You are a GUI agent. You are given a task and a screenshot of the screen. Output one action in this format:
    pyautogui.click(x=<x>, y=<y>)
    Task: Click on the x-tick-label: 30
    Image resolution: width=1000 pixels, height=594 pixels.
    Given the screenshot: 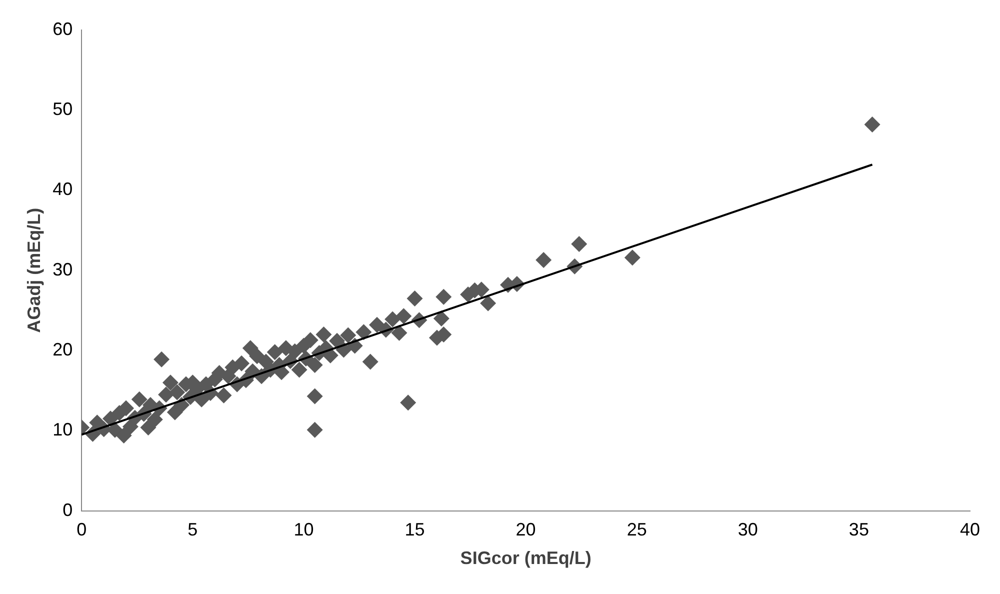 What is the action you would take?
    pyautogui.click(x=748, y=530)
    